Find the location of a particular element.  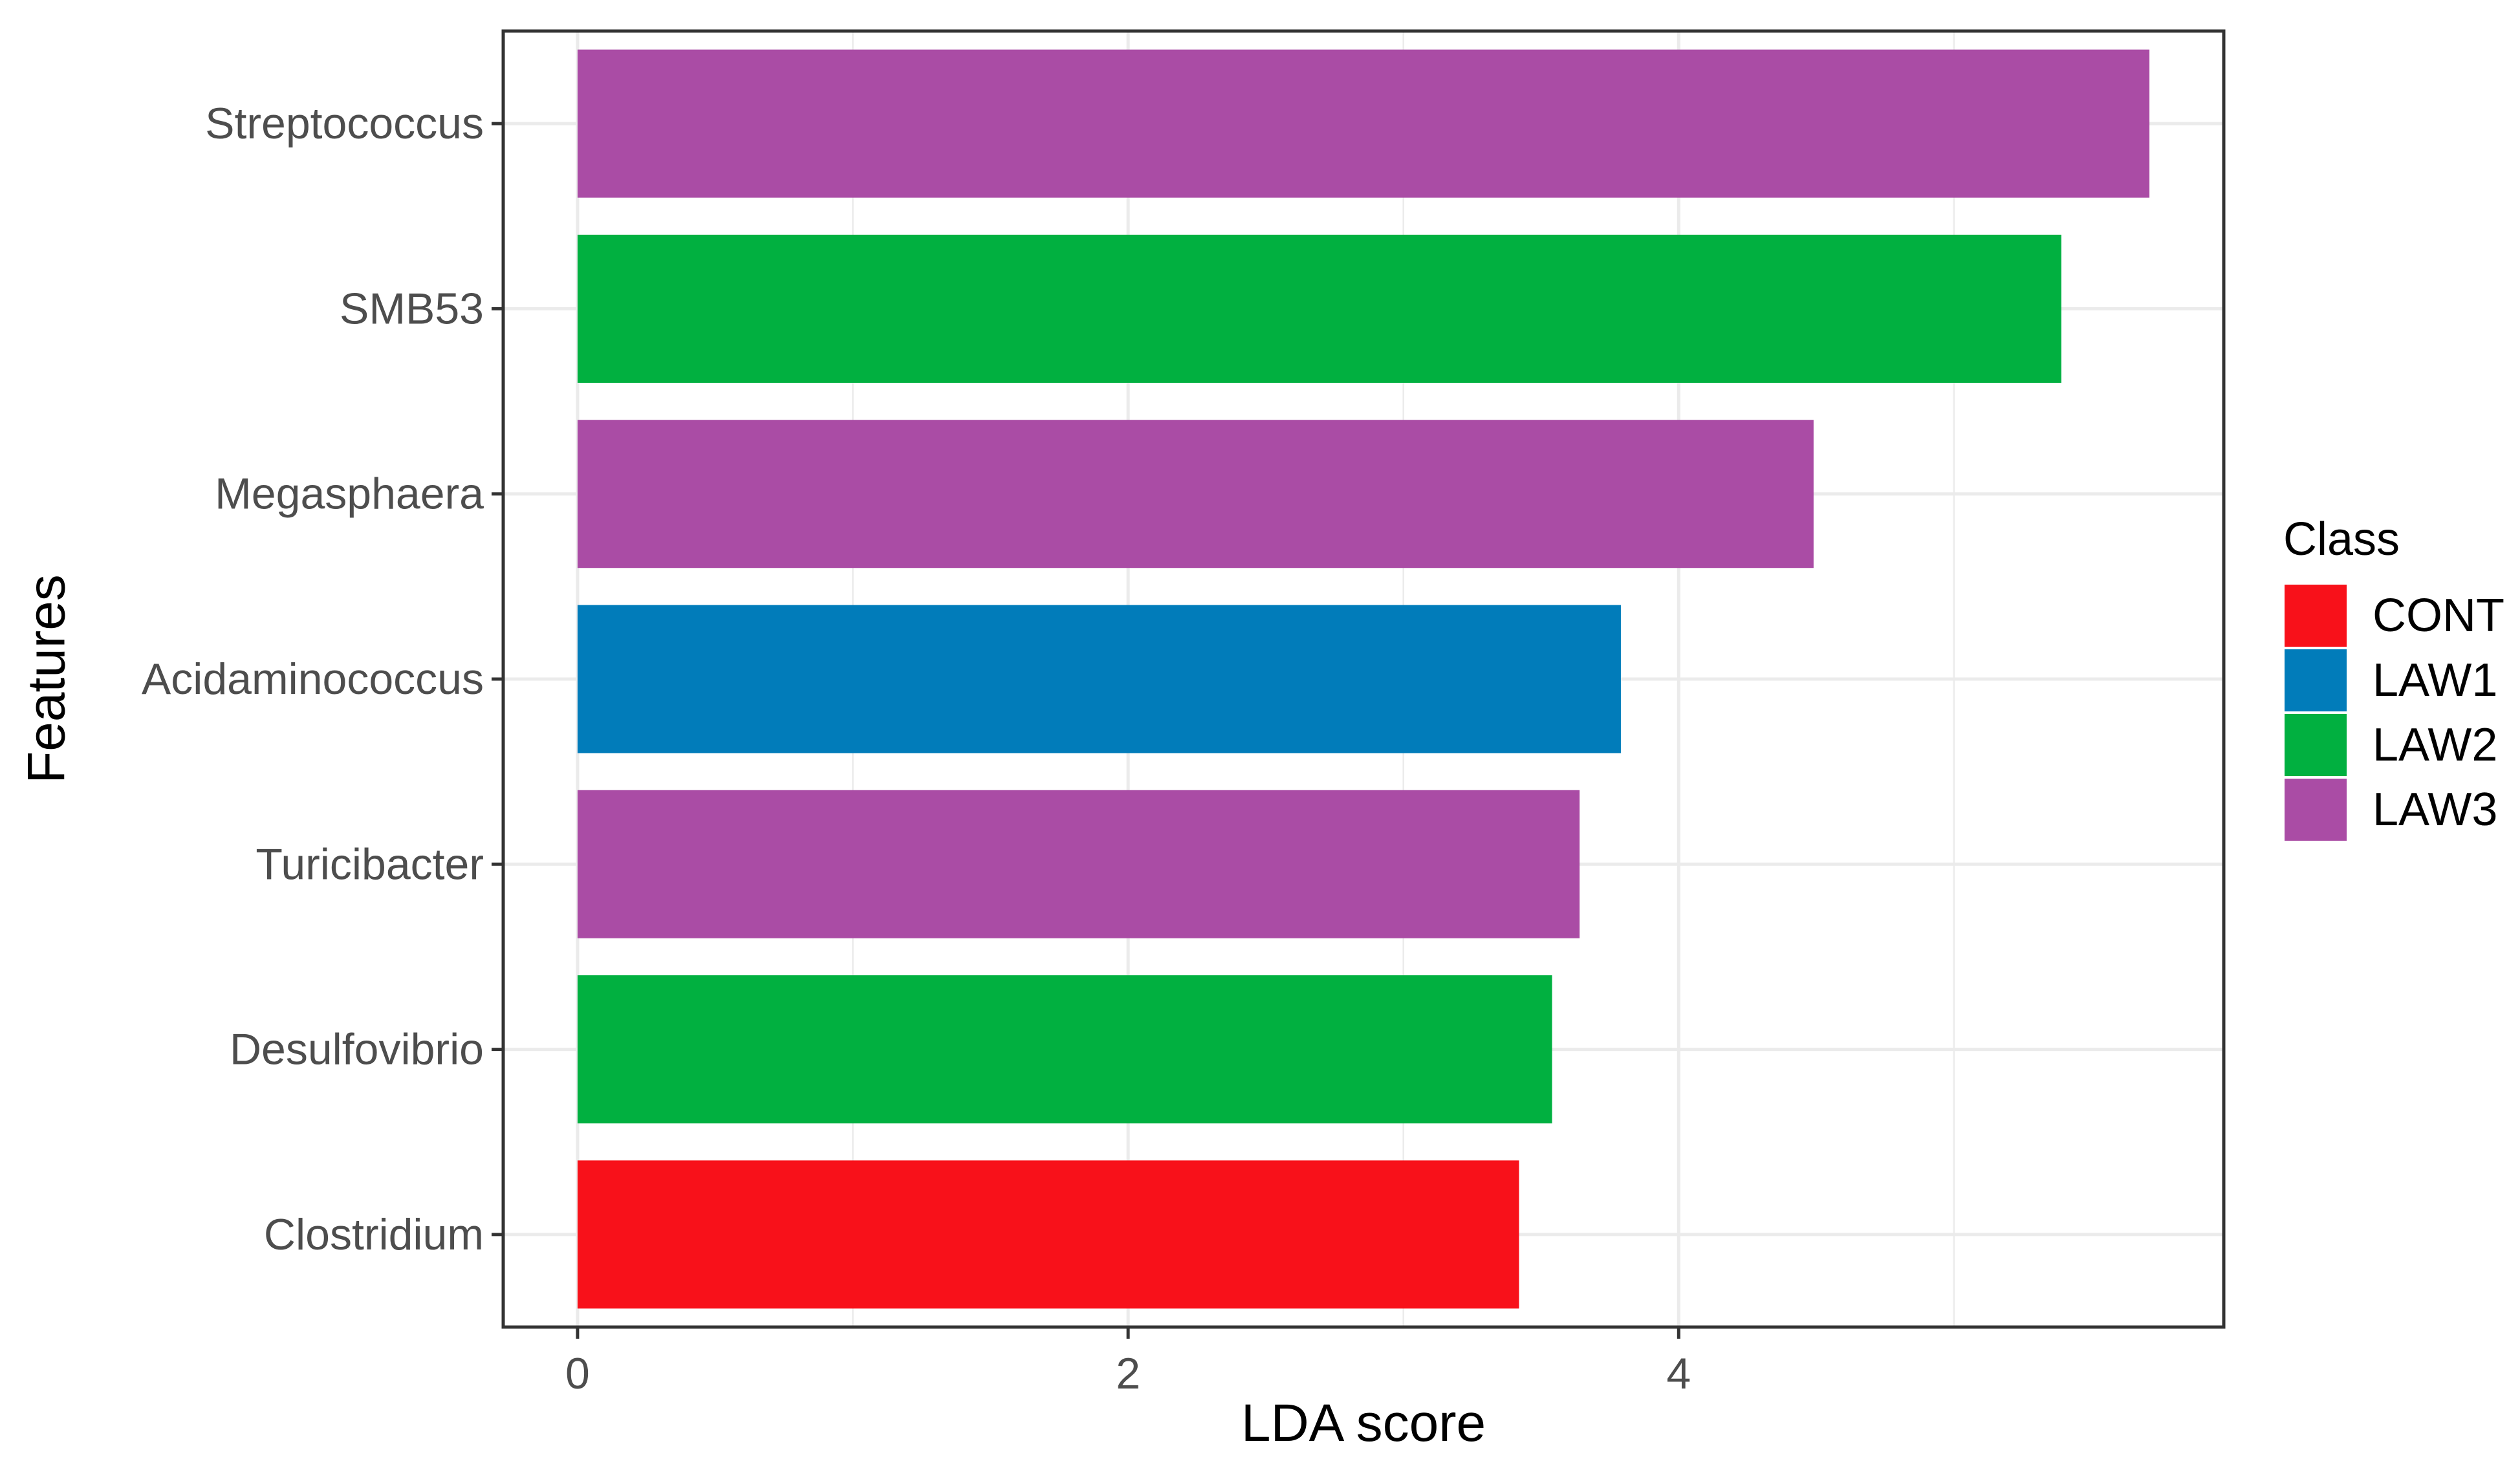

y-axis-title: Features is located at coordinates (46, 679).